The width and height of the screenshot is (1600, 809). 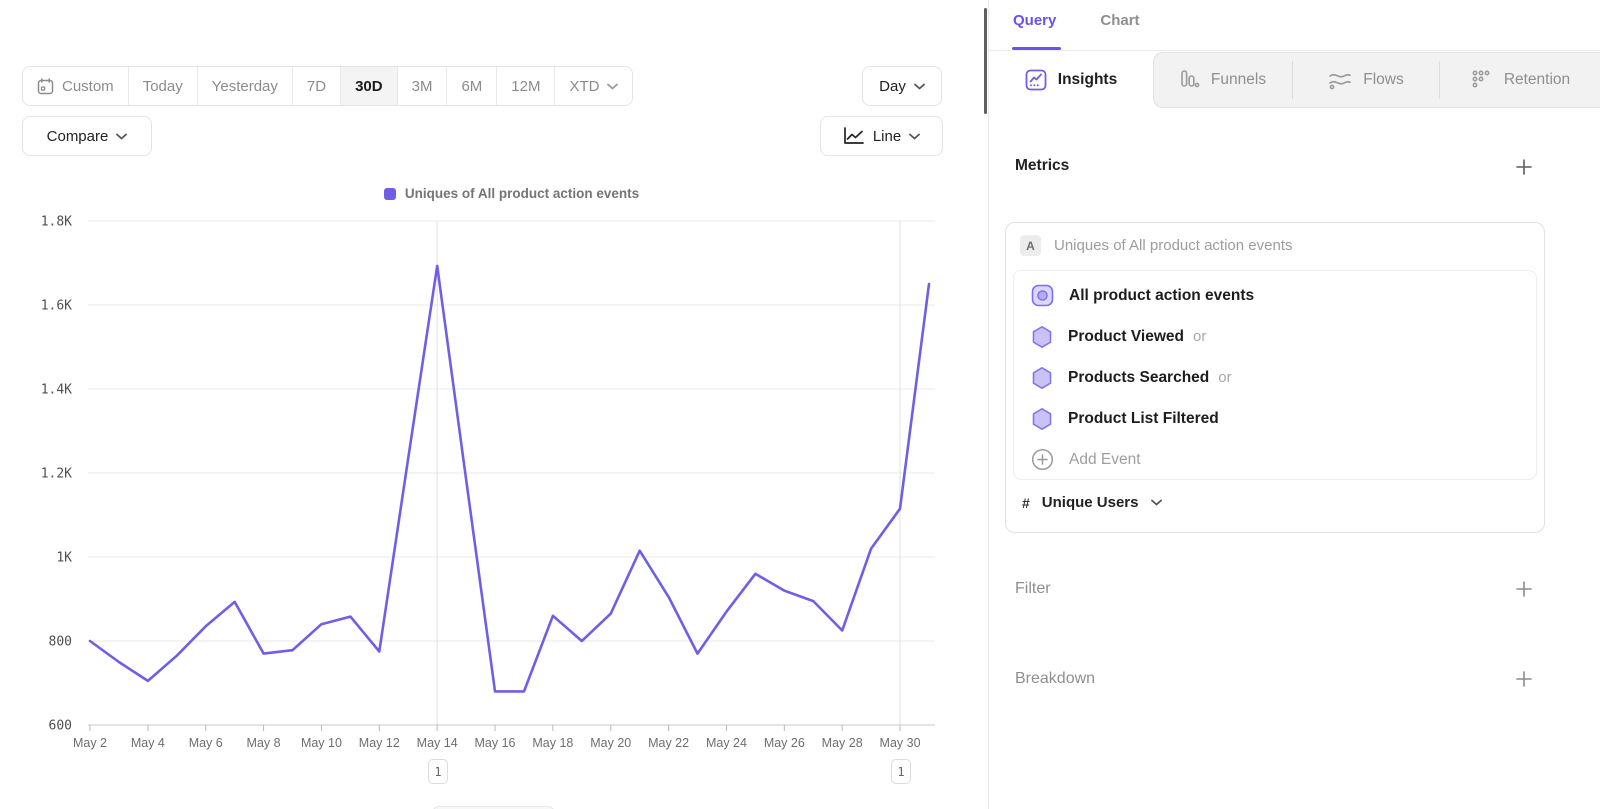 I want to click on date-range-6m: 6M, so click(x=472, y=86).